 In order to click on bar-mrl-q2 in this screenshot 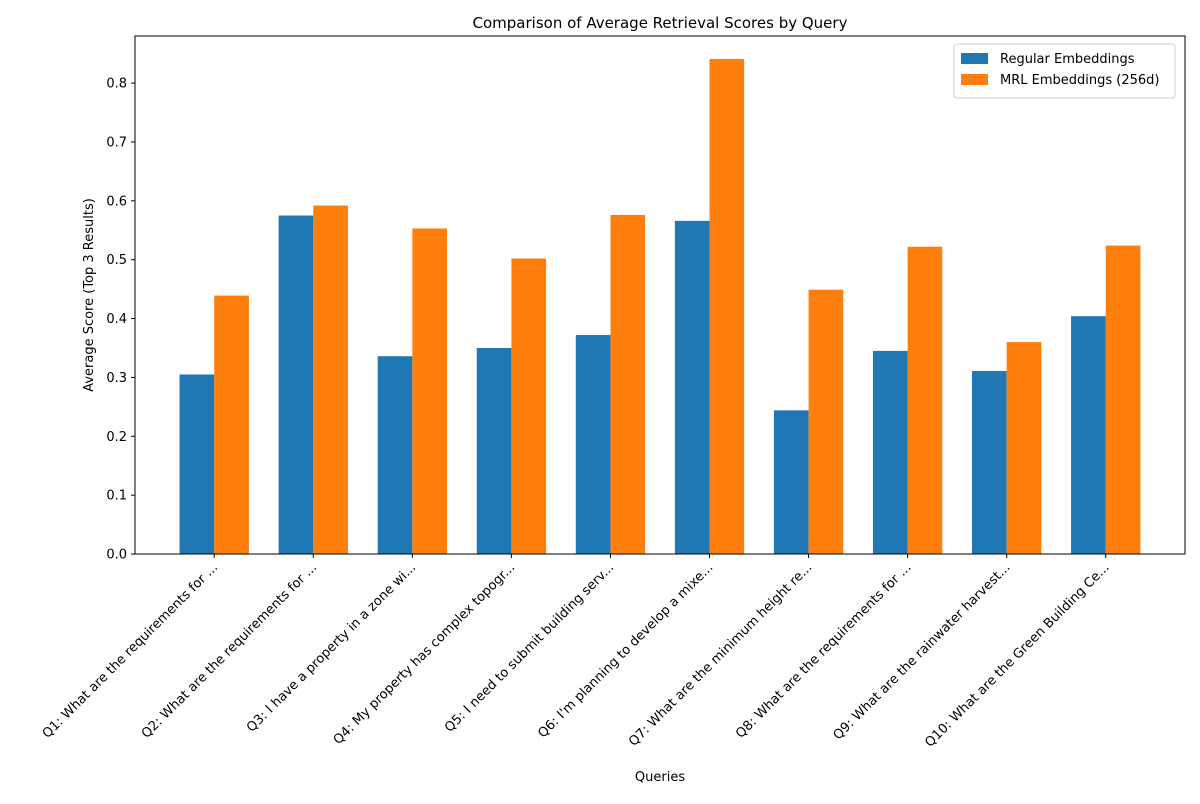, I will do `click(330, 379)`.